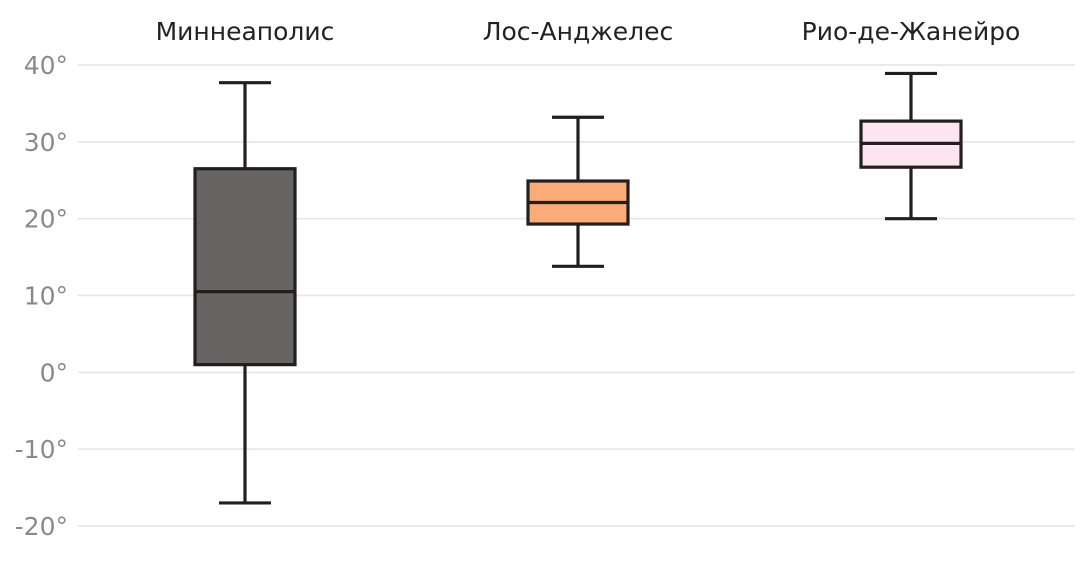  Describe the element at coordinates (578, 31) in the screenshot. I see `category-label: Лос-Анджелес` at that location.